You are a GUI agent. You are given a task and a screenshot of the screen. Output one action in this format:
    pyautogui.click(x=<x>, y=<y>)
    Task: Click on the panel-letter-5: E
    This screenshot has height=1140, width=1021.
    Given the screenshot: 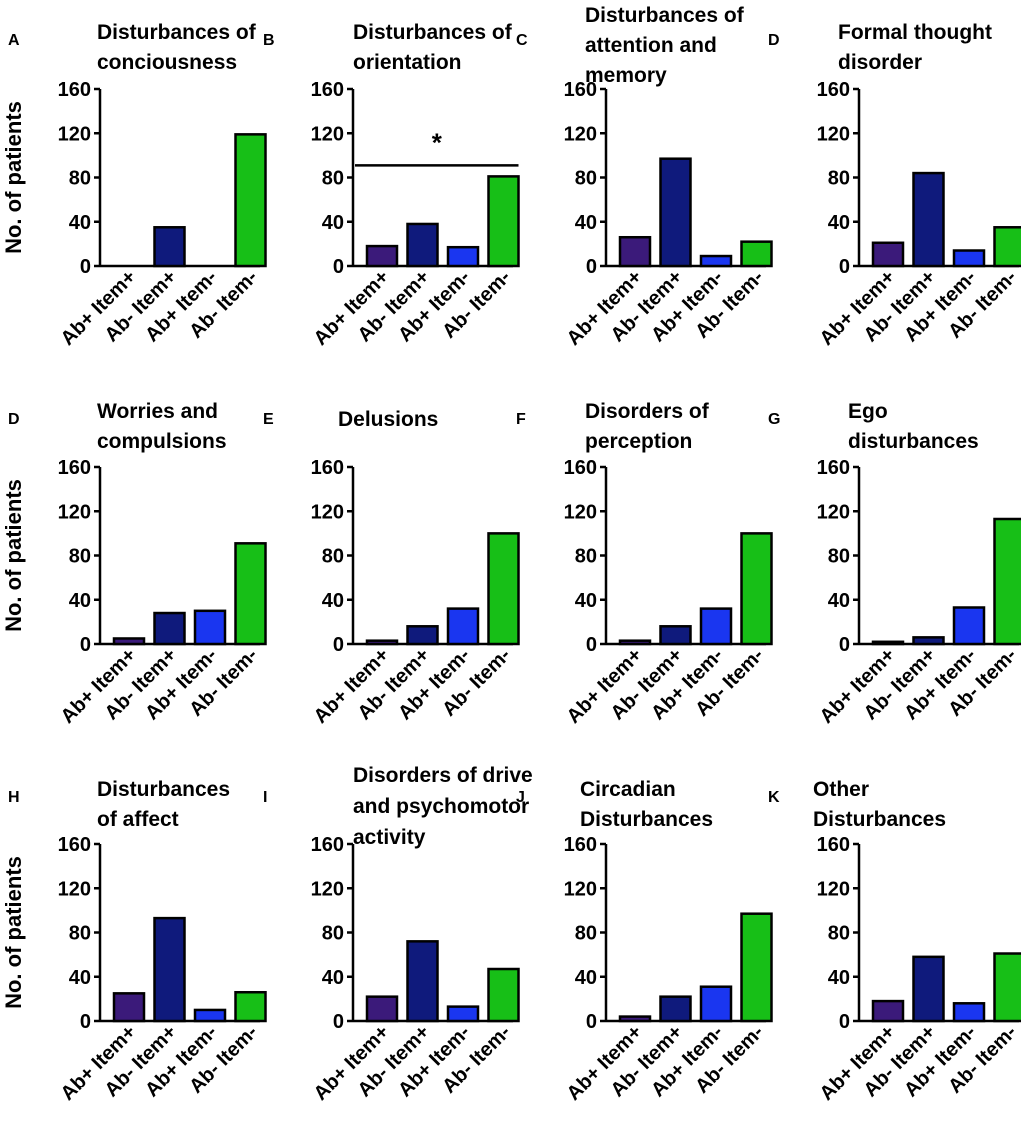 What is the action you would take?
    pyautogui.click(x=268, y=419)
    